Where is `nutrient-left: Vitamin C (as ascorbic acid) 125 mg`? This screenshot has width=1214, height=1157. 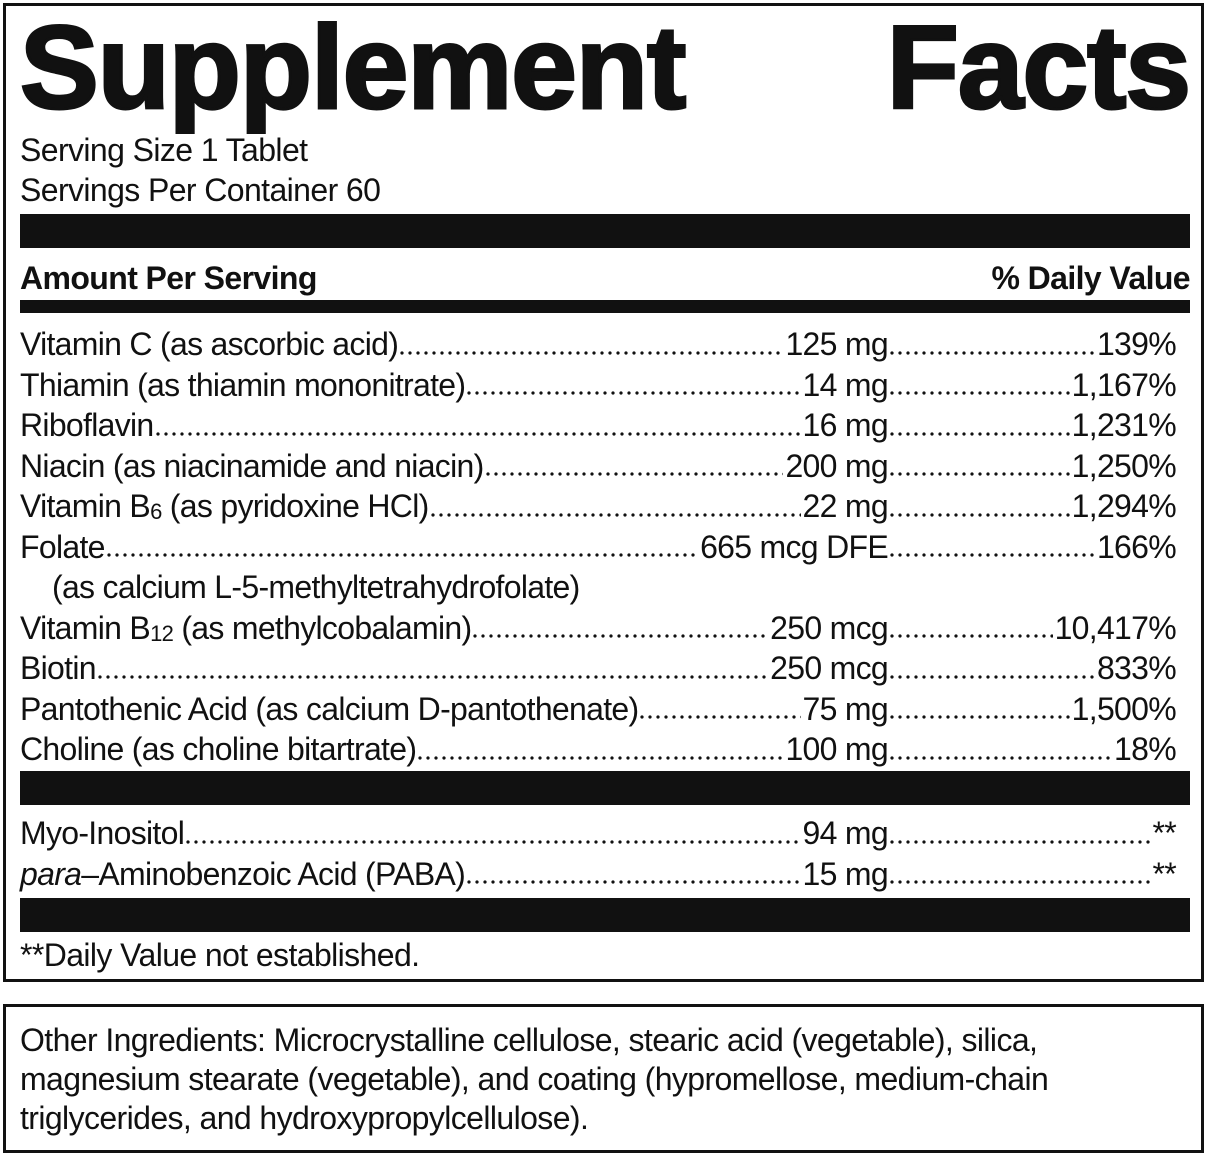
nutrient-left: Vitamin C (as ascorbic acid) 125 mg is located at coordinates (454, 344).